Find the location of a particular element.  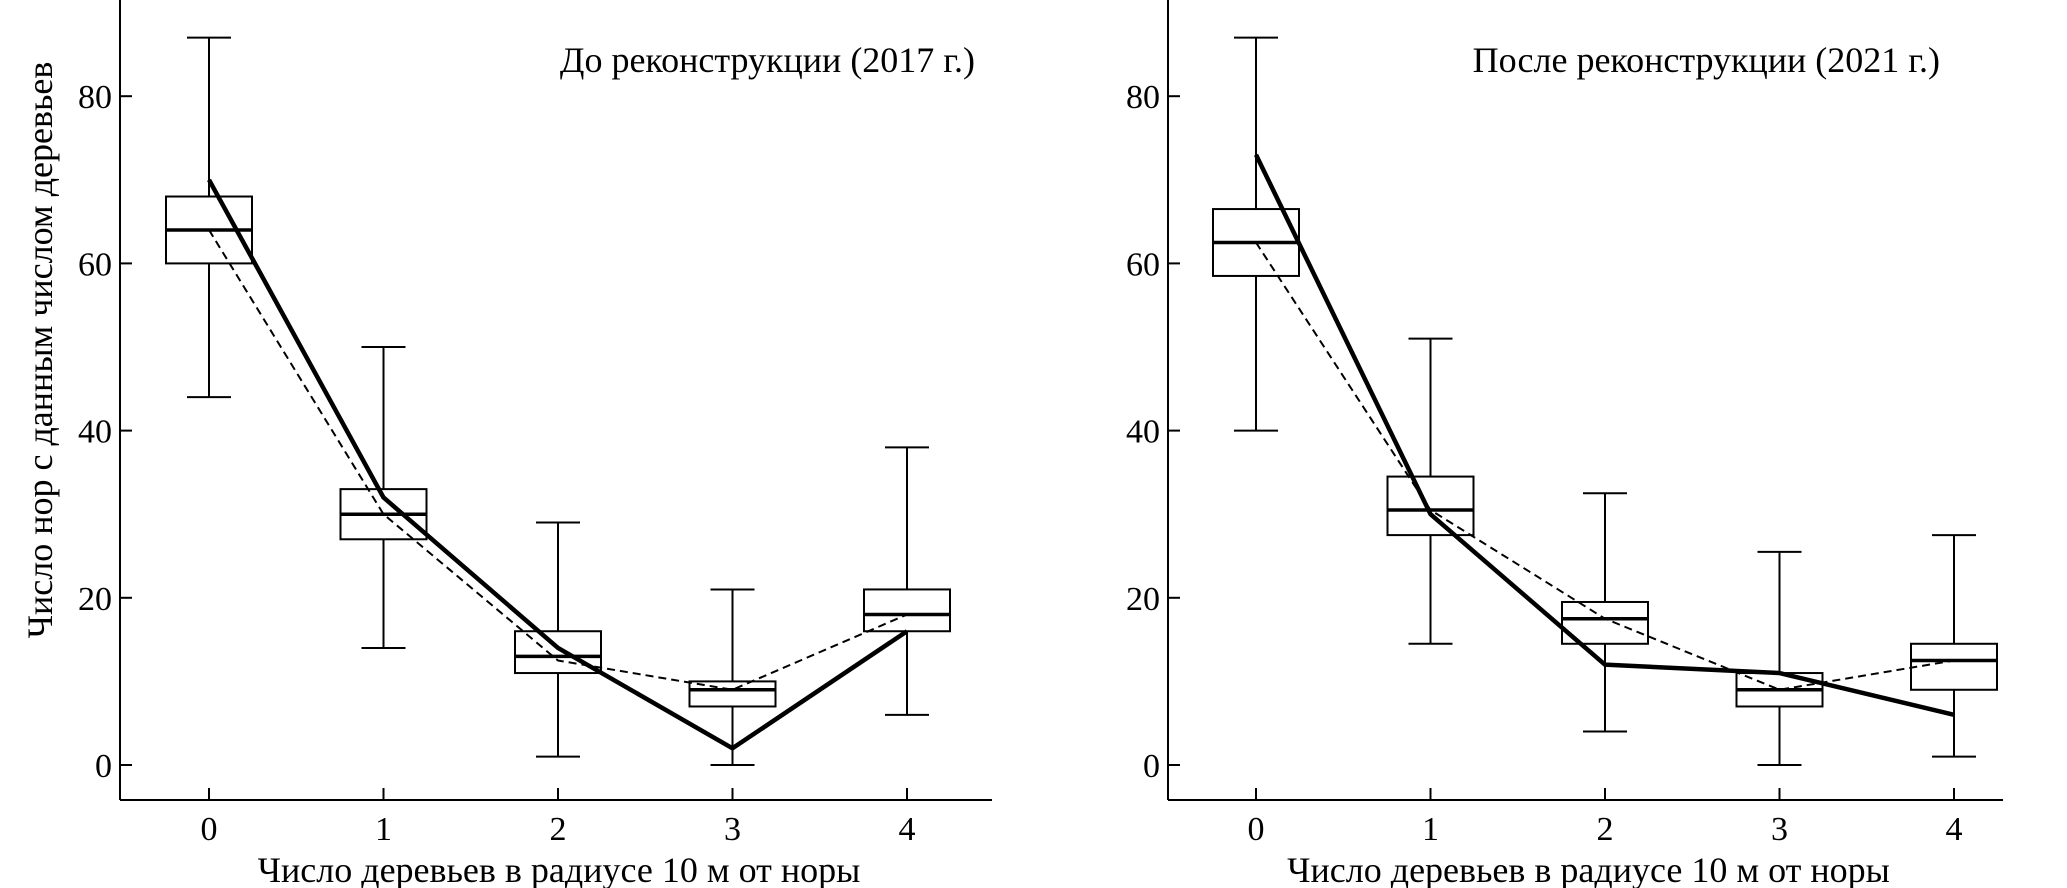

panel-title: После реконструкции (2021 г.) is located at coordinates (1706, 60).